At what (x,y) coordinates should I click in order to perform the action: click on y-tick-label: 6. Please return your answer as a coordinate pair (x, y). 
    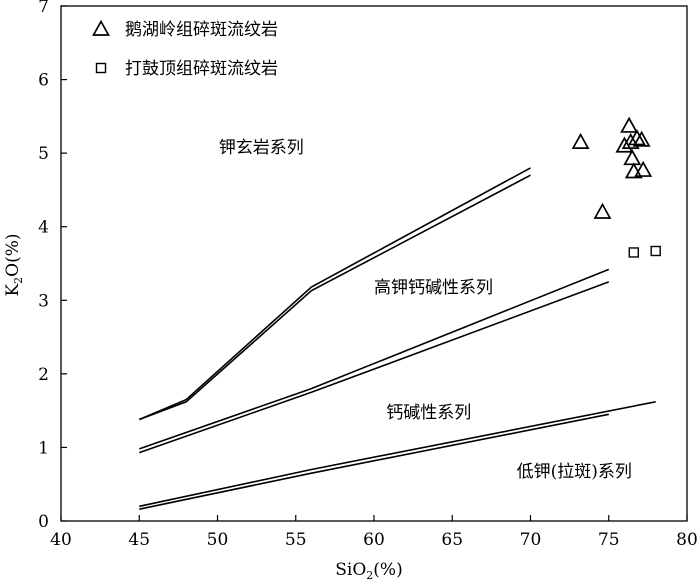
    Looking at the image, I should click on (43, 81).